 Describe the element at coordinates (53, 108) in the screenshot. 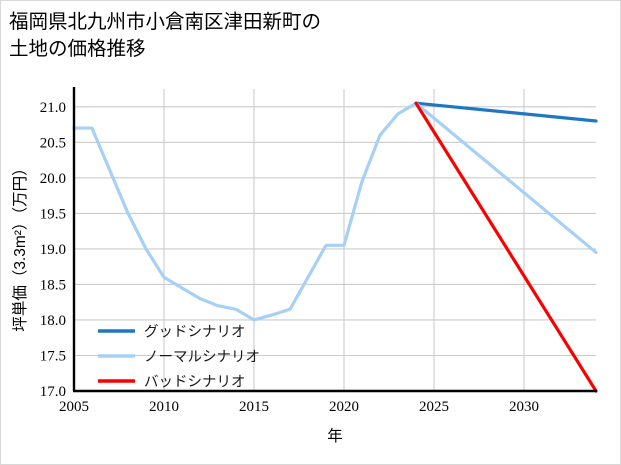

I see `y-axis-tick-label: 21.0` at that location.